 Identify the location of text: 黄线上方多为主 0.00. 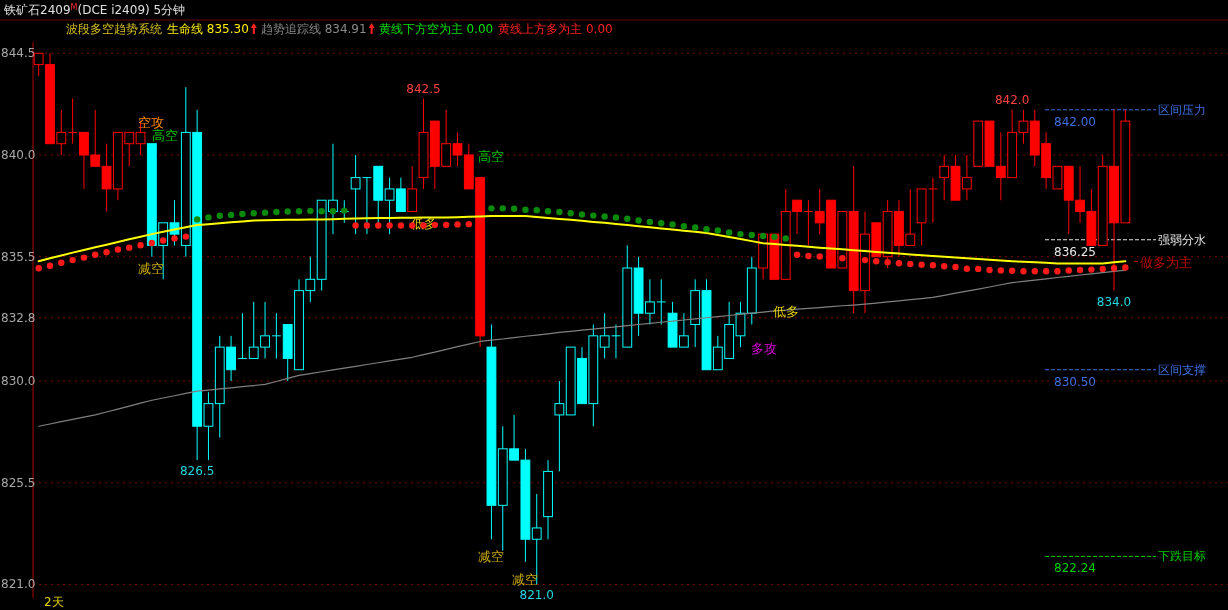
(555, 29).